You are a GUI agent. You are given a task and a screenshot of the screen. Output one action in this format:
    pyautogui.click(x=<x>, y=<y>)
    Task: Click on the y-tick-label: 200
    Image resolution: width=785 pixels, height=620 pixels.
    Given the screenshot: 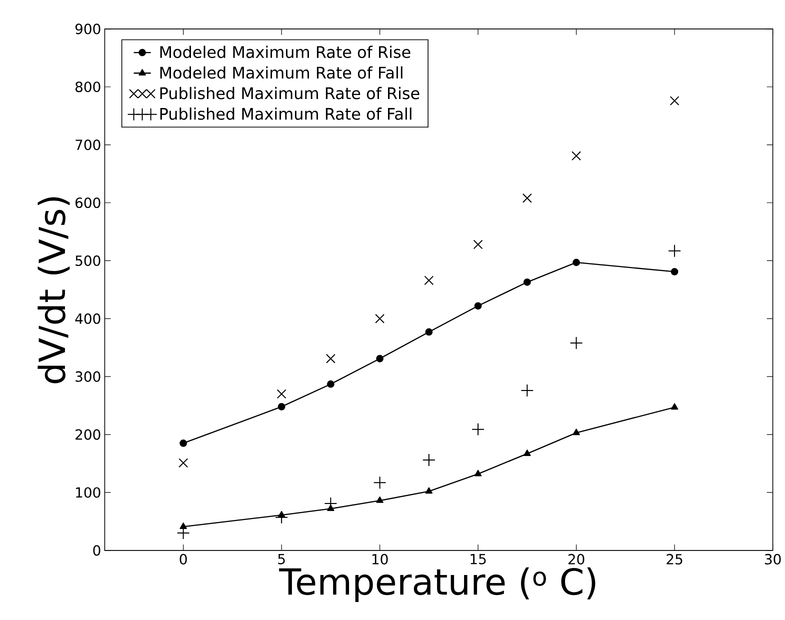 What is the action you would take?
    pyautogui.click(x=88, y=434)
    